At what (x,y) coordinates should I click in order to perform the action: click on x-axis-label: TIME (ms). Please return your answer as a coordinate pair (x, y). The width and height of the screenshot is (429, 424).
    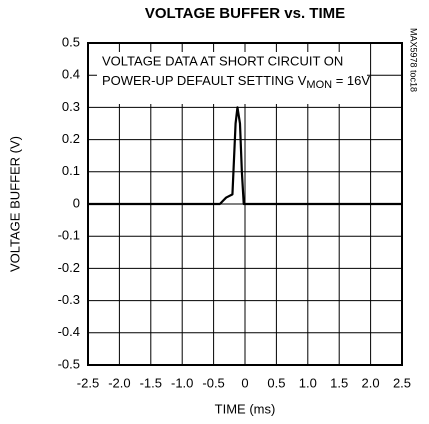
    Looking at the image, I should click on (245, 408).